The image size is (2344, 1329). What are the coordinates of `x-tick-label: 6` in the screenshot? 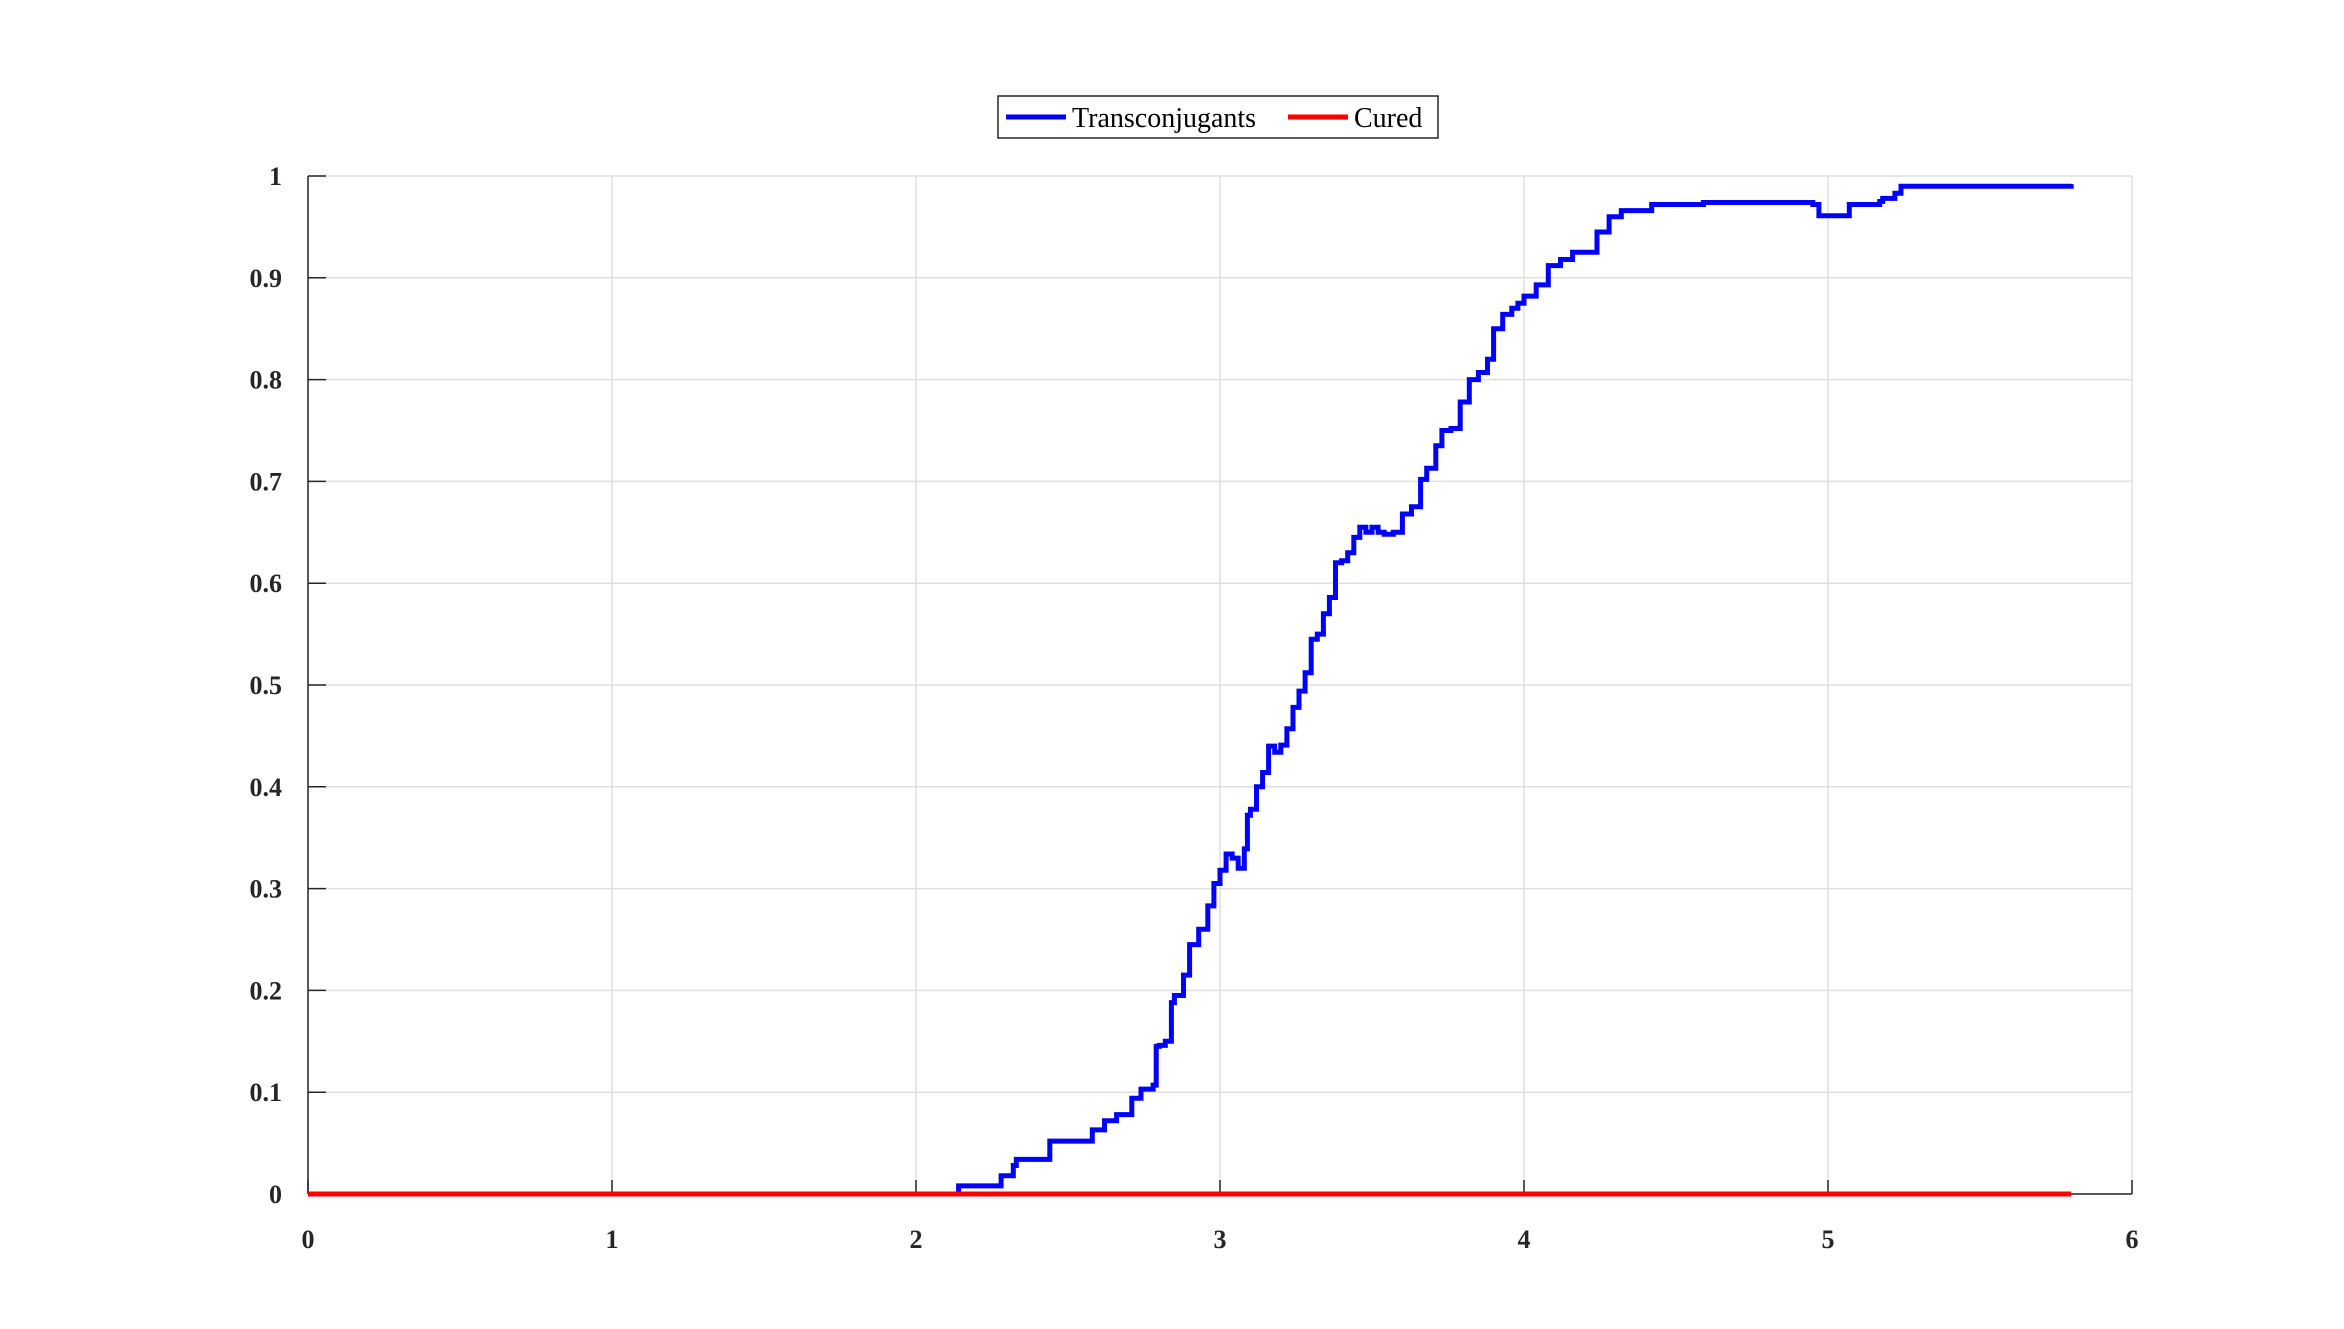 It's located at (2132, 1239).